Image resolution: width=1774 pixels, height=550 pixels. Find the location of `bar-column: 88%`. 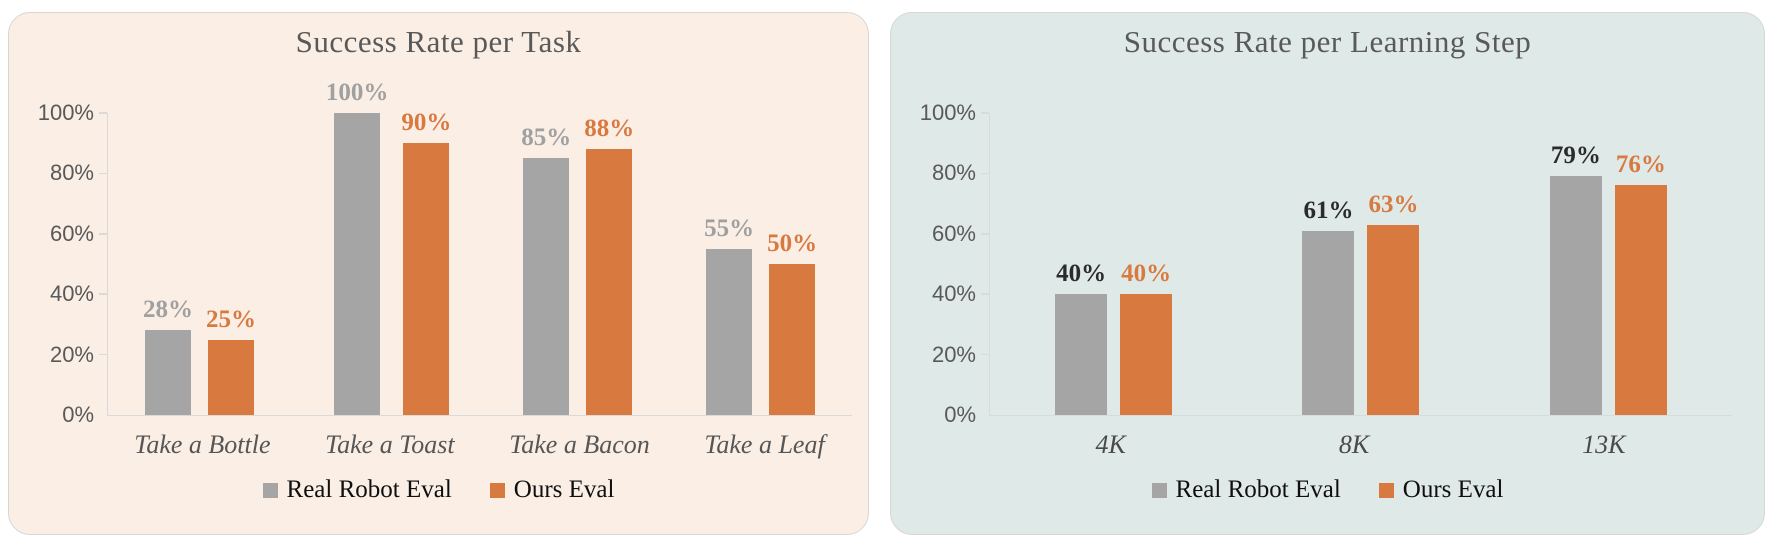

bar-column: 88% is located at coordinates (609, 265).